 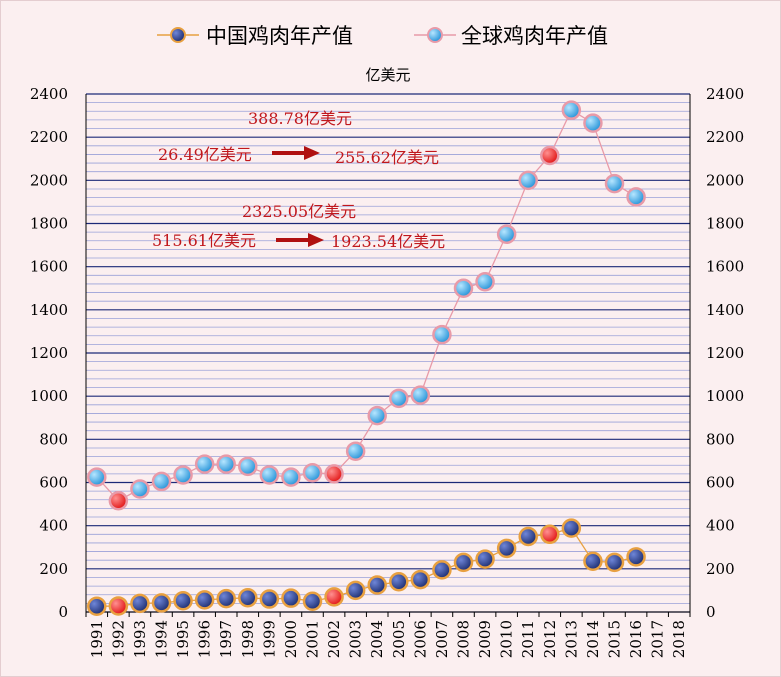 What do you see at coordinates (313, 639) in the screenshot?
I see `x-tick-label: 2001` at bounding box center [313, 639].